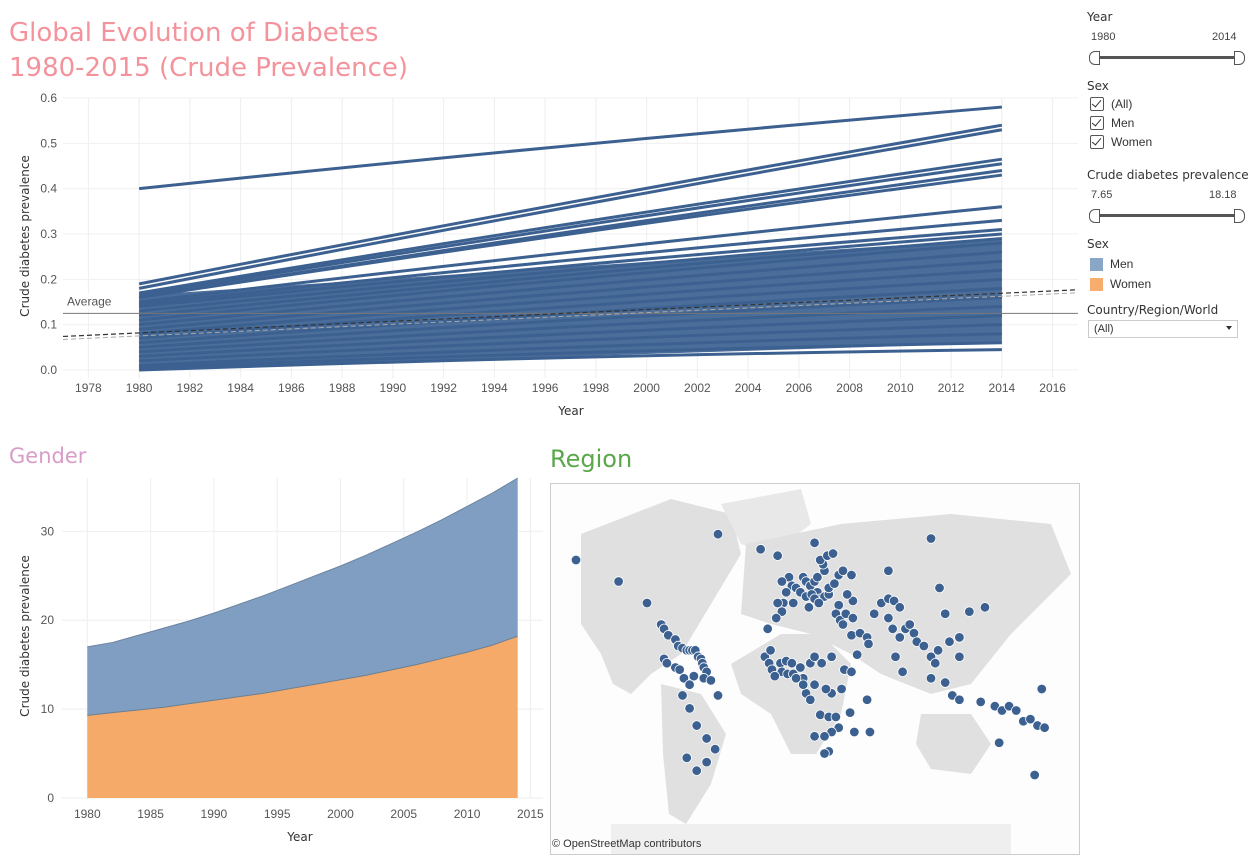  I want to click on year-slider-max-handle, so click(1239, 58).